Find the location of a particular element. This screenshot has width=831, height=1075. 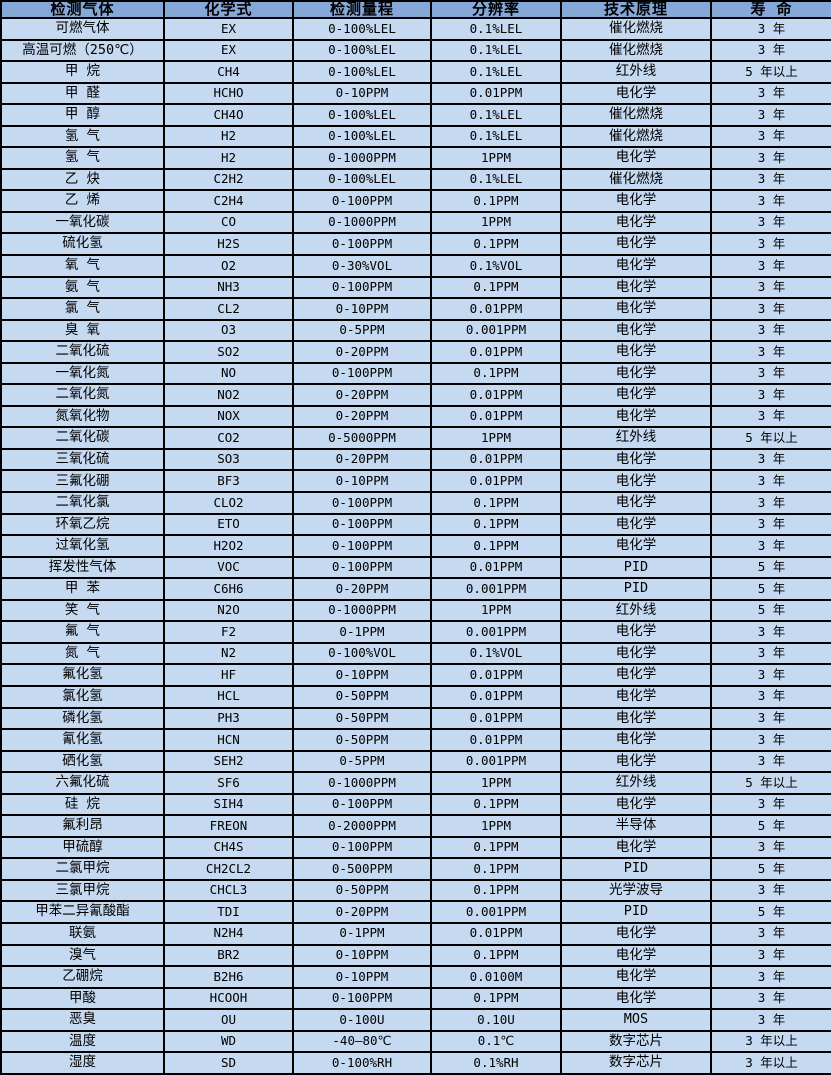

table-row: 氯 气 CL2 0-10PPM 0.01PPM 电化学 3 年 is located at coordinates (415, 309).